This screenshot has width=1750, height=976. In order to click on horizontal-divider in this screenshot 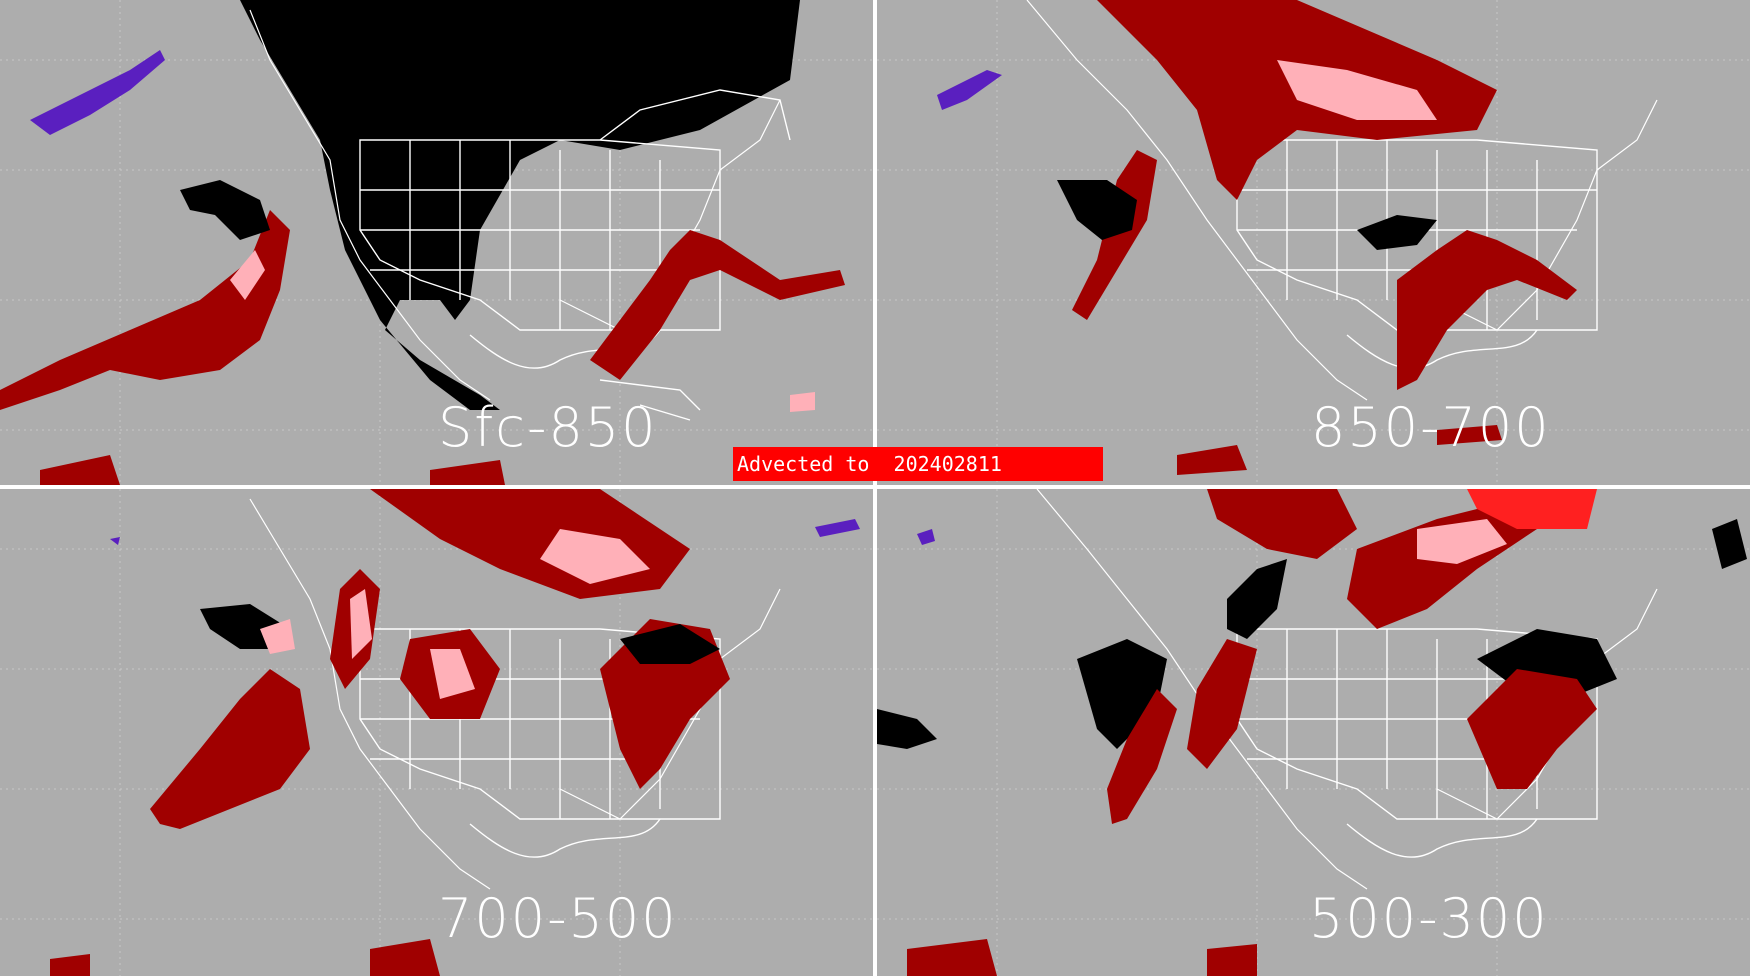, I will do `click(875, 487)`.